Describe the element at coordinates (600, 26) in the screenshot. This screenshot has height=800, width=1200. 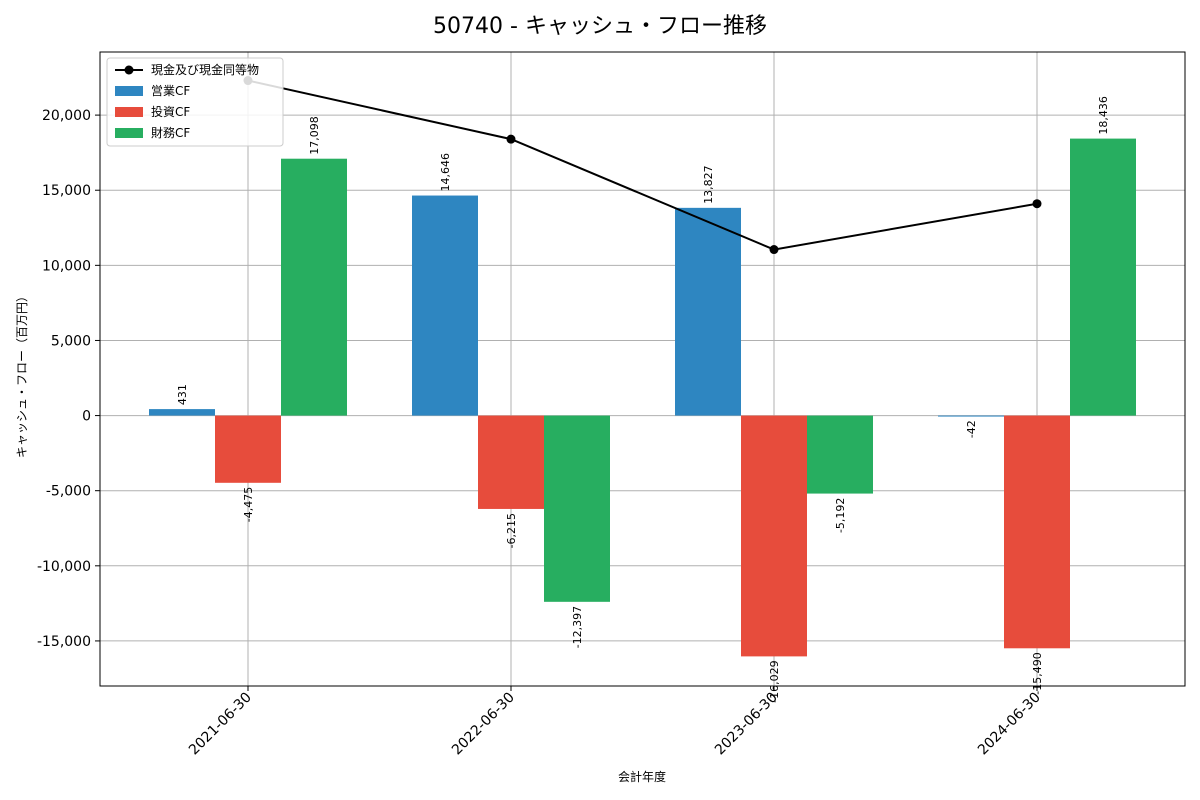
I see `chart-title: 50740 - キャッシュ・フロー推移` at that location.